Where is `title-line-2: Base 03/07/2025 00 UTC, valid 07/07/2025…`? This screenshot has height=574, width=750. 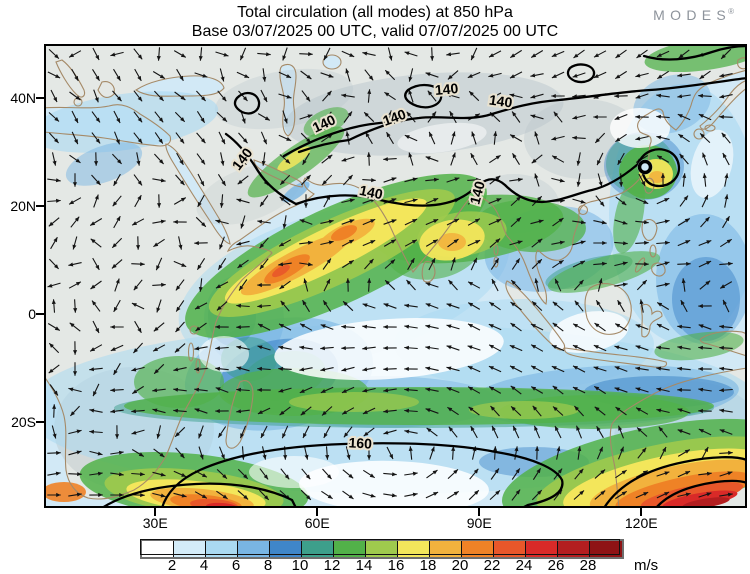 title-line-2: Base 03/07/2025 00 UTC, valid 07/07/2025… is located at coordinates (375, 31).